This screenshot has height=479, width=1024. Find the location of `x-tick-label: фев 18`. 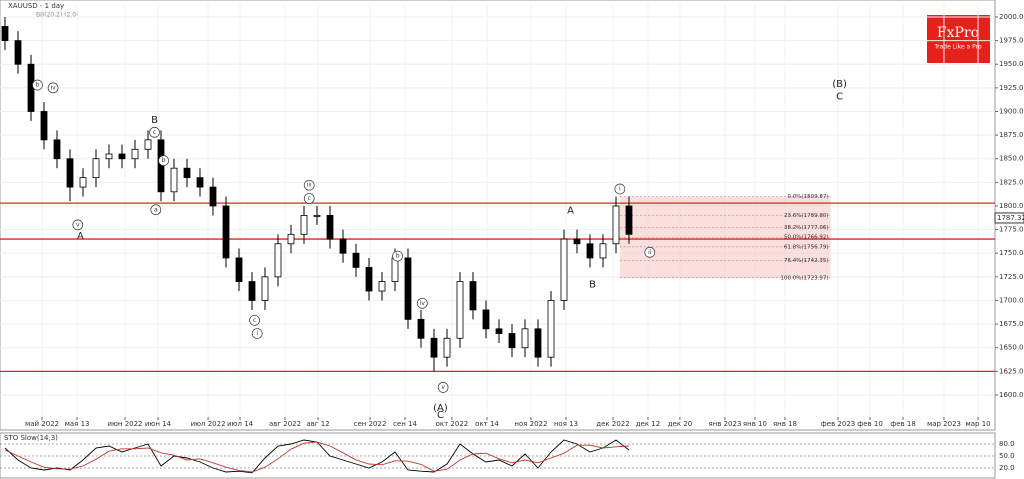

x-tick-label: фев 18 is located at coordinates (903, 424).